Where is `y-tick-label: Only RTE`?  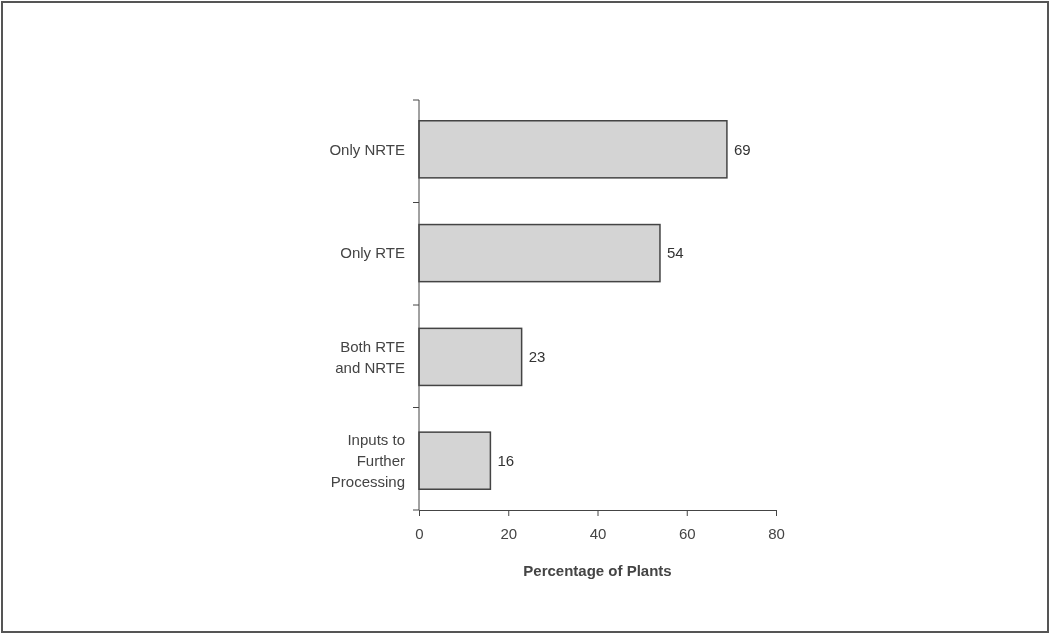 y-tick-label: Only RTE is located at coordinates (372, 253).